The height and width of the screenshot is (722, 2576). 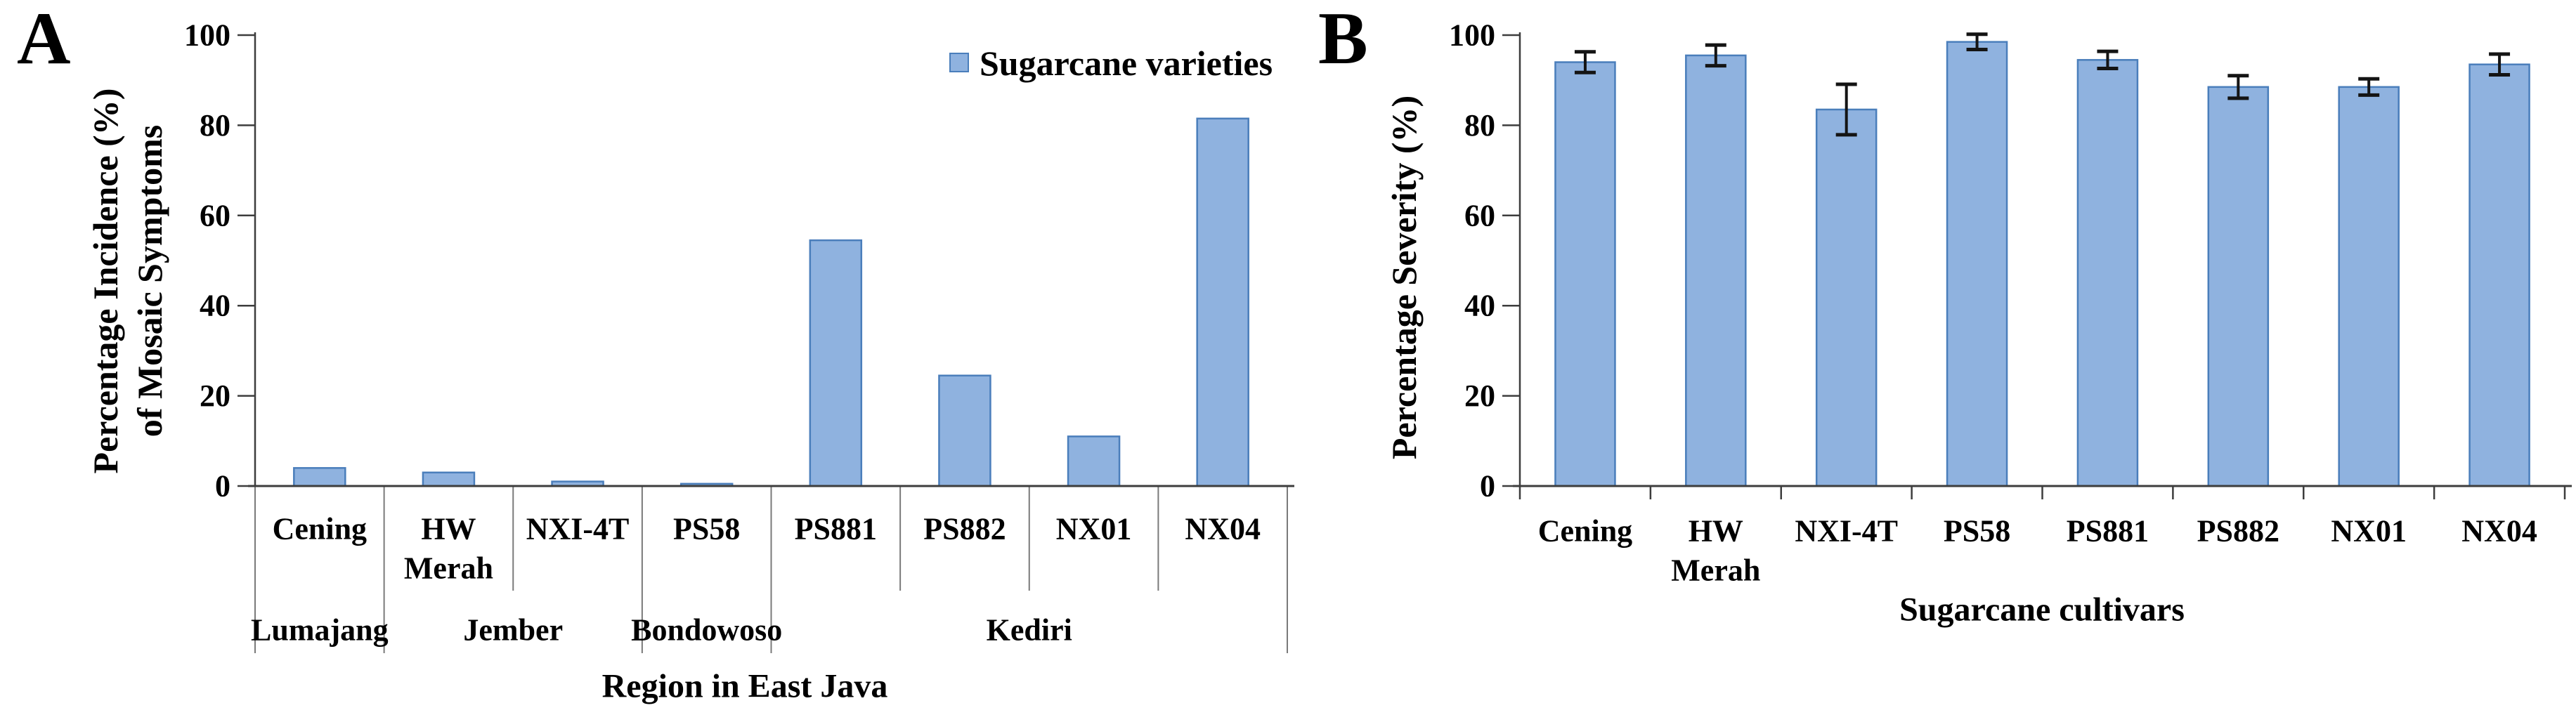 I want to click on panel-b-letter: B, so click(x=1343, y=39).